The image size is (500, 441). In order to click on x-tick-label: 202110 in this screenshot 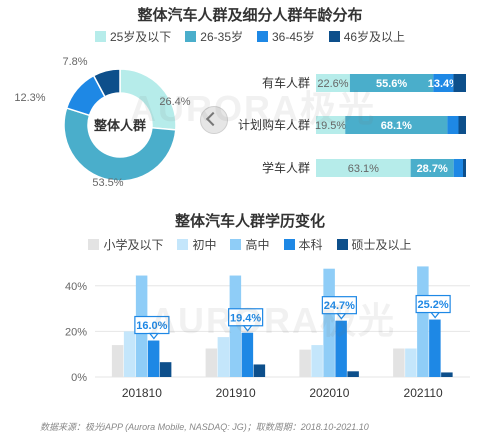, I will do `click(423, 393)`.